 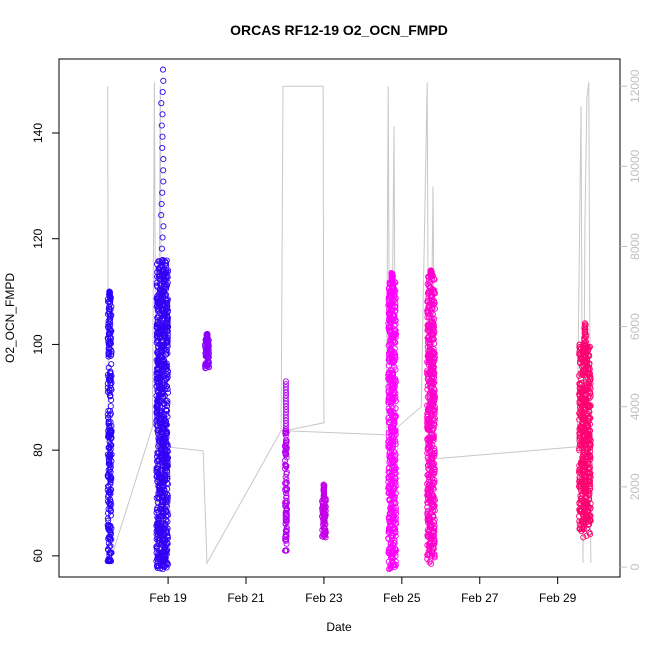 I want to click on y2-tick-label: 8000, so click(x=635, y=246).